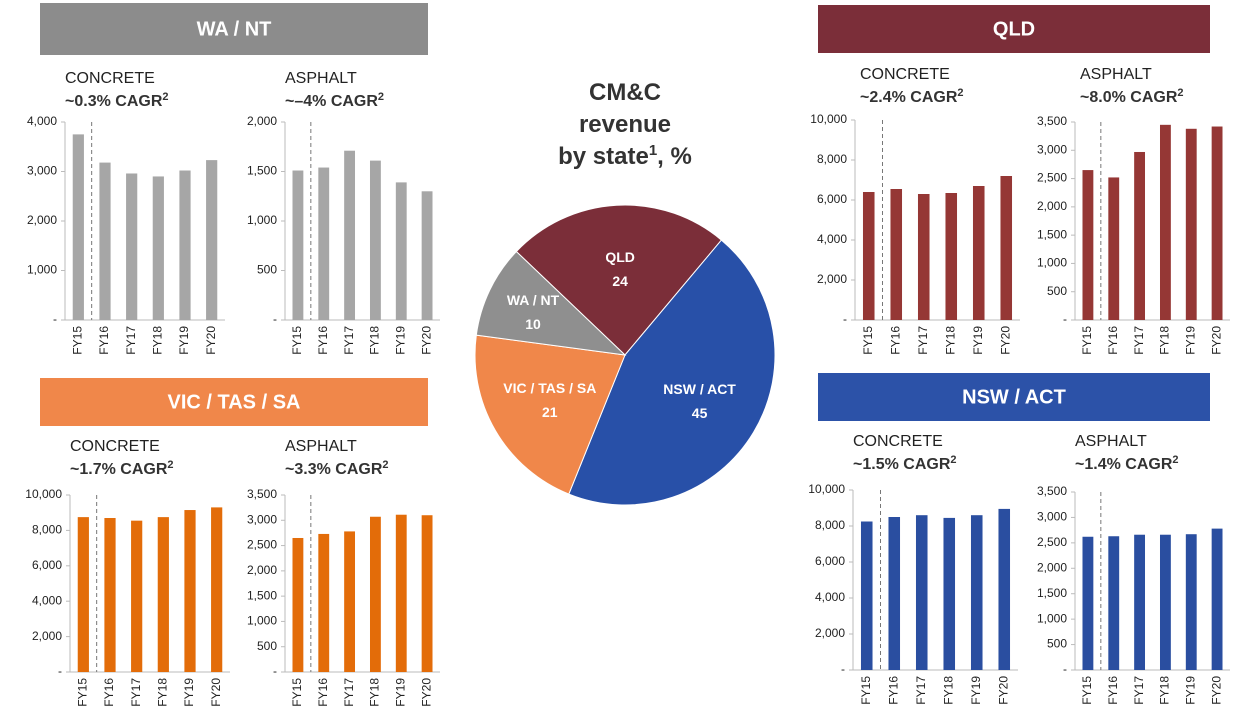 This screenshot has height=715, width=1234. What do you see at coordinates (337, 468) in the screenshot?
I see `chart-subtitle: ~3.3% CAGR2` at bounding box center [337, 468].